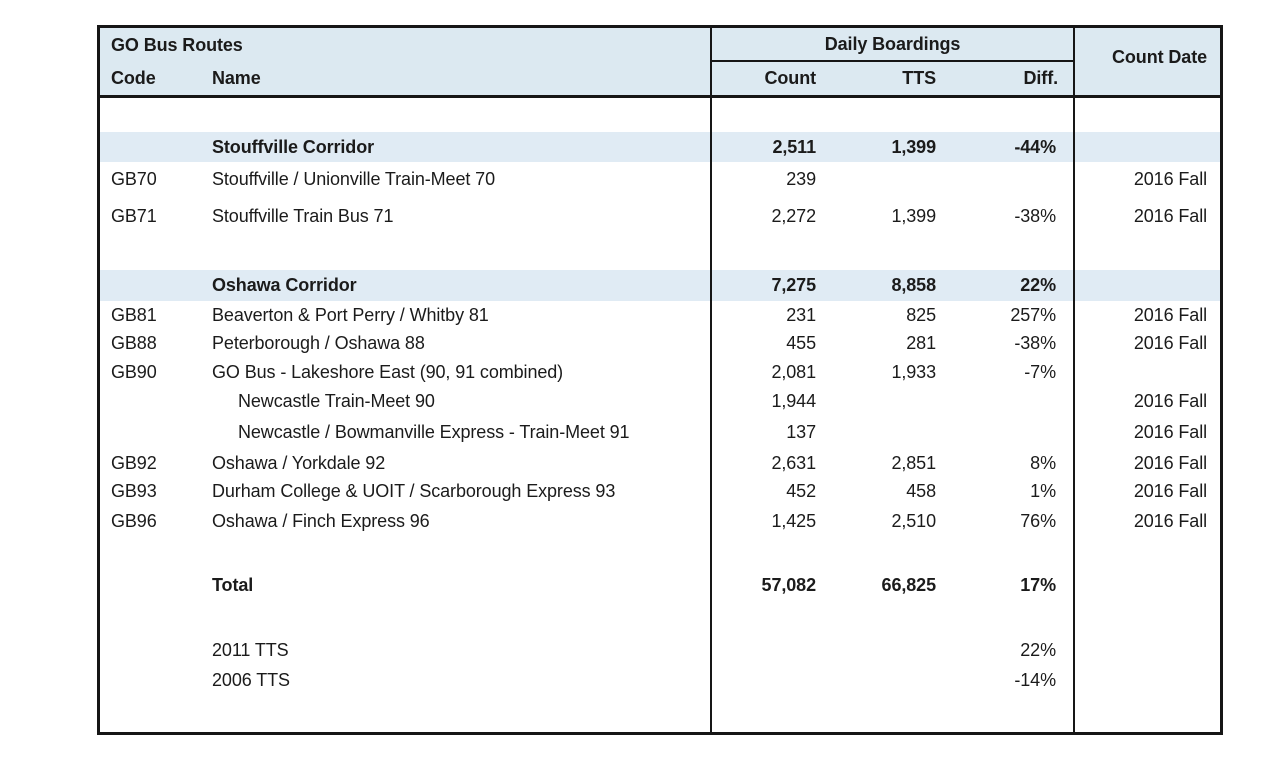 Image resolution: width=1280 pixels, height=772 pixels. Describe the element at coordinates (299, 462) in the screenshot. I see `cell-name: Oshawa / Yorkdale 92` at that location.